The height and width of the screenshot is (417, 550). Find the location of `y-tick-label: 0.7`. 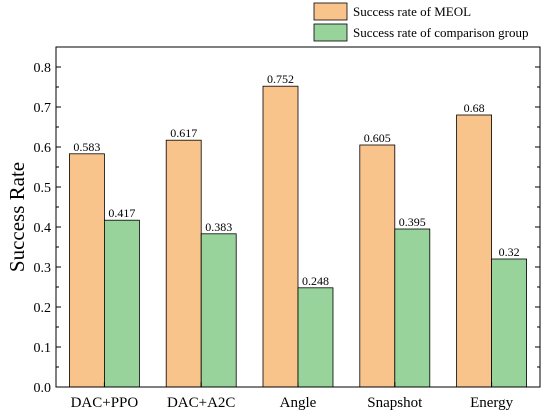

y-tick-label: 0.7 is located at coordinates (43, 108).